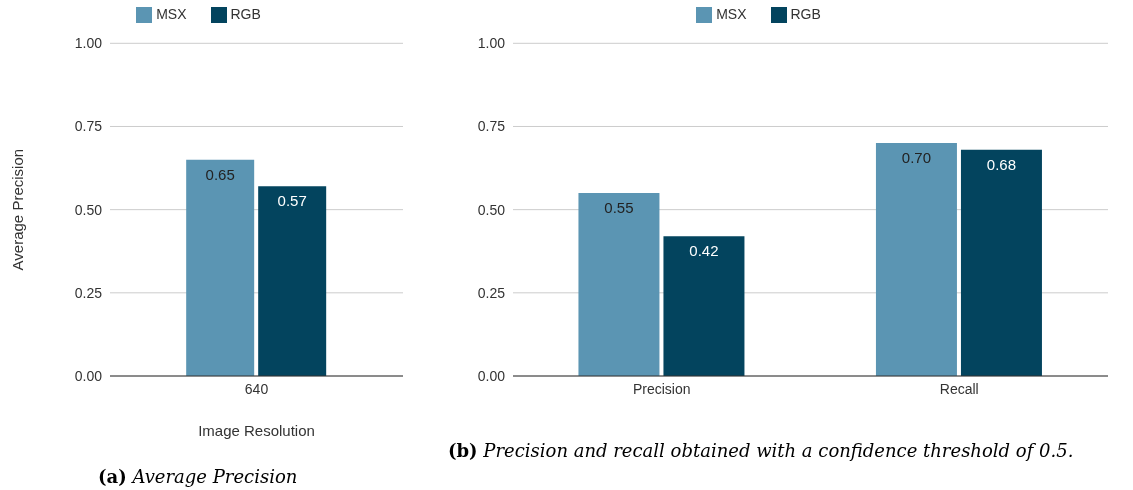 The image size is (1133, 490). I want to click on data-label: 0.42, so click(704, 251).